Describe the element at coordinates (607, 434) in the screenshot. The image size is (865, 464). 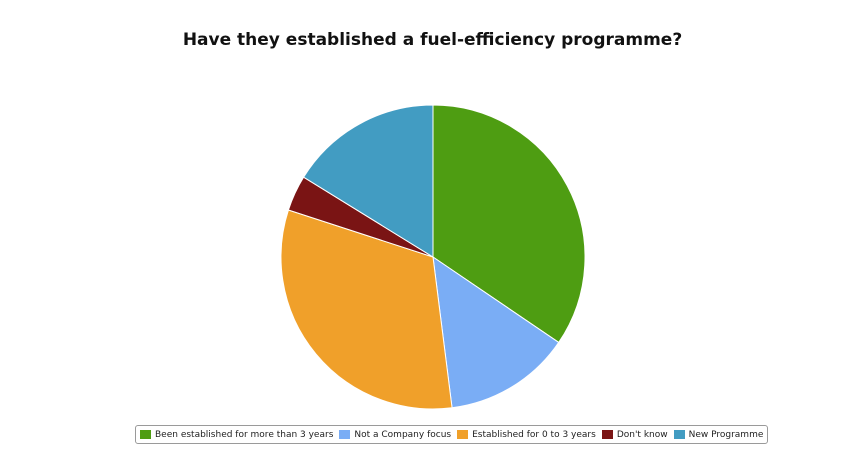
I see `legend-swatch-dont-know` at that location.